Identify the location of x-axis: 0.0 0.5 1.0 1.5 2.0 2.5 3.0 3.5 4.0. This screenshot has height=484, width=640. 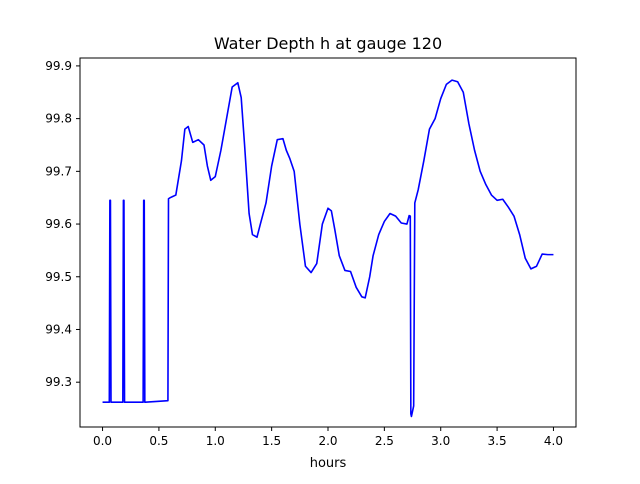
(328, 437).